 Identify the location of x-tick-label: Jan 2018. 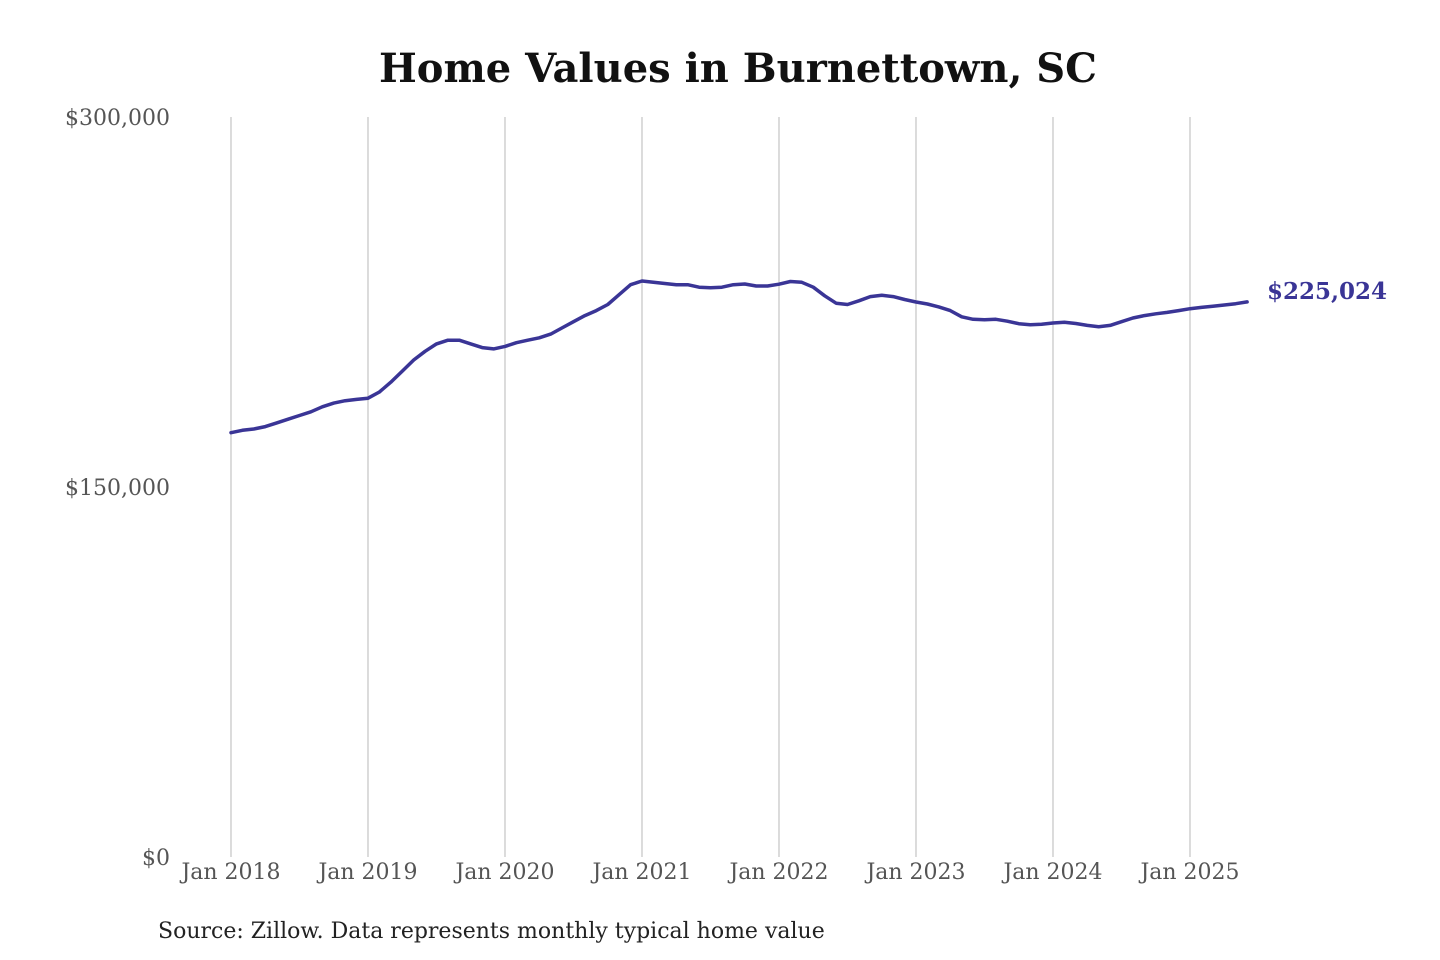
(229, 872).